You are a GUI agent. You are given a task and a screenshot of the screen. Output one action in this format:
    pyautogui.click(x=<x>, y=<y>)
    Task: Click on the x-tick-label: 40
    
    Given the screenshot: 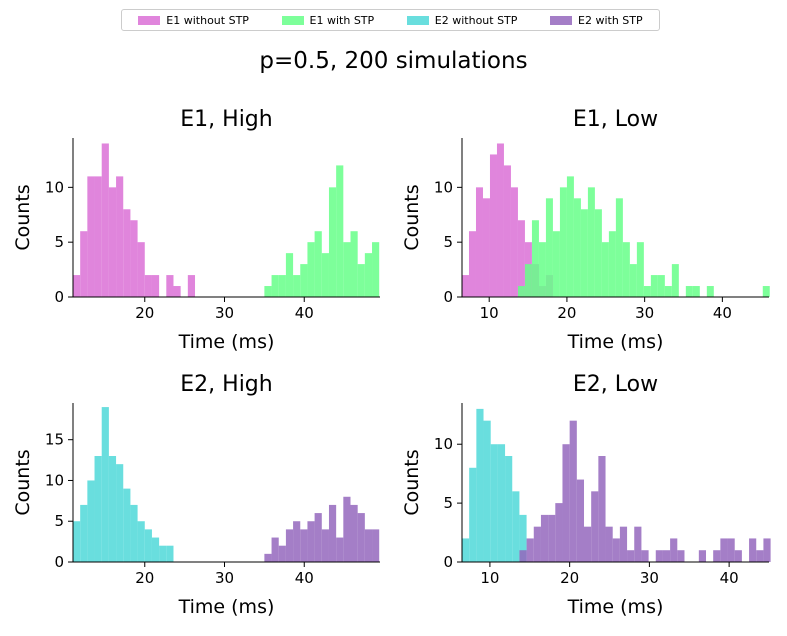 What is the action you would take?
    pyautogui.click(x=304, y=313)
    